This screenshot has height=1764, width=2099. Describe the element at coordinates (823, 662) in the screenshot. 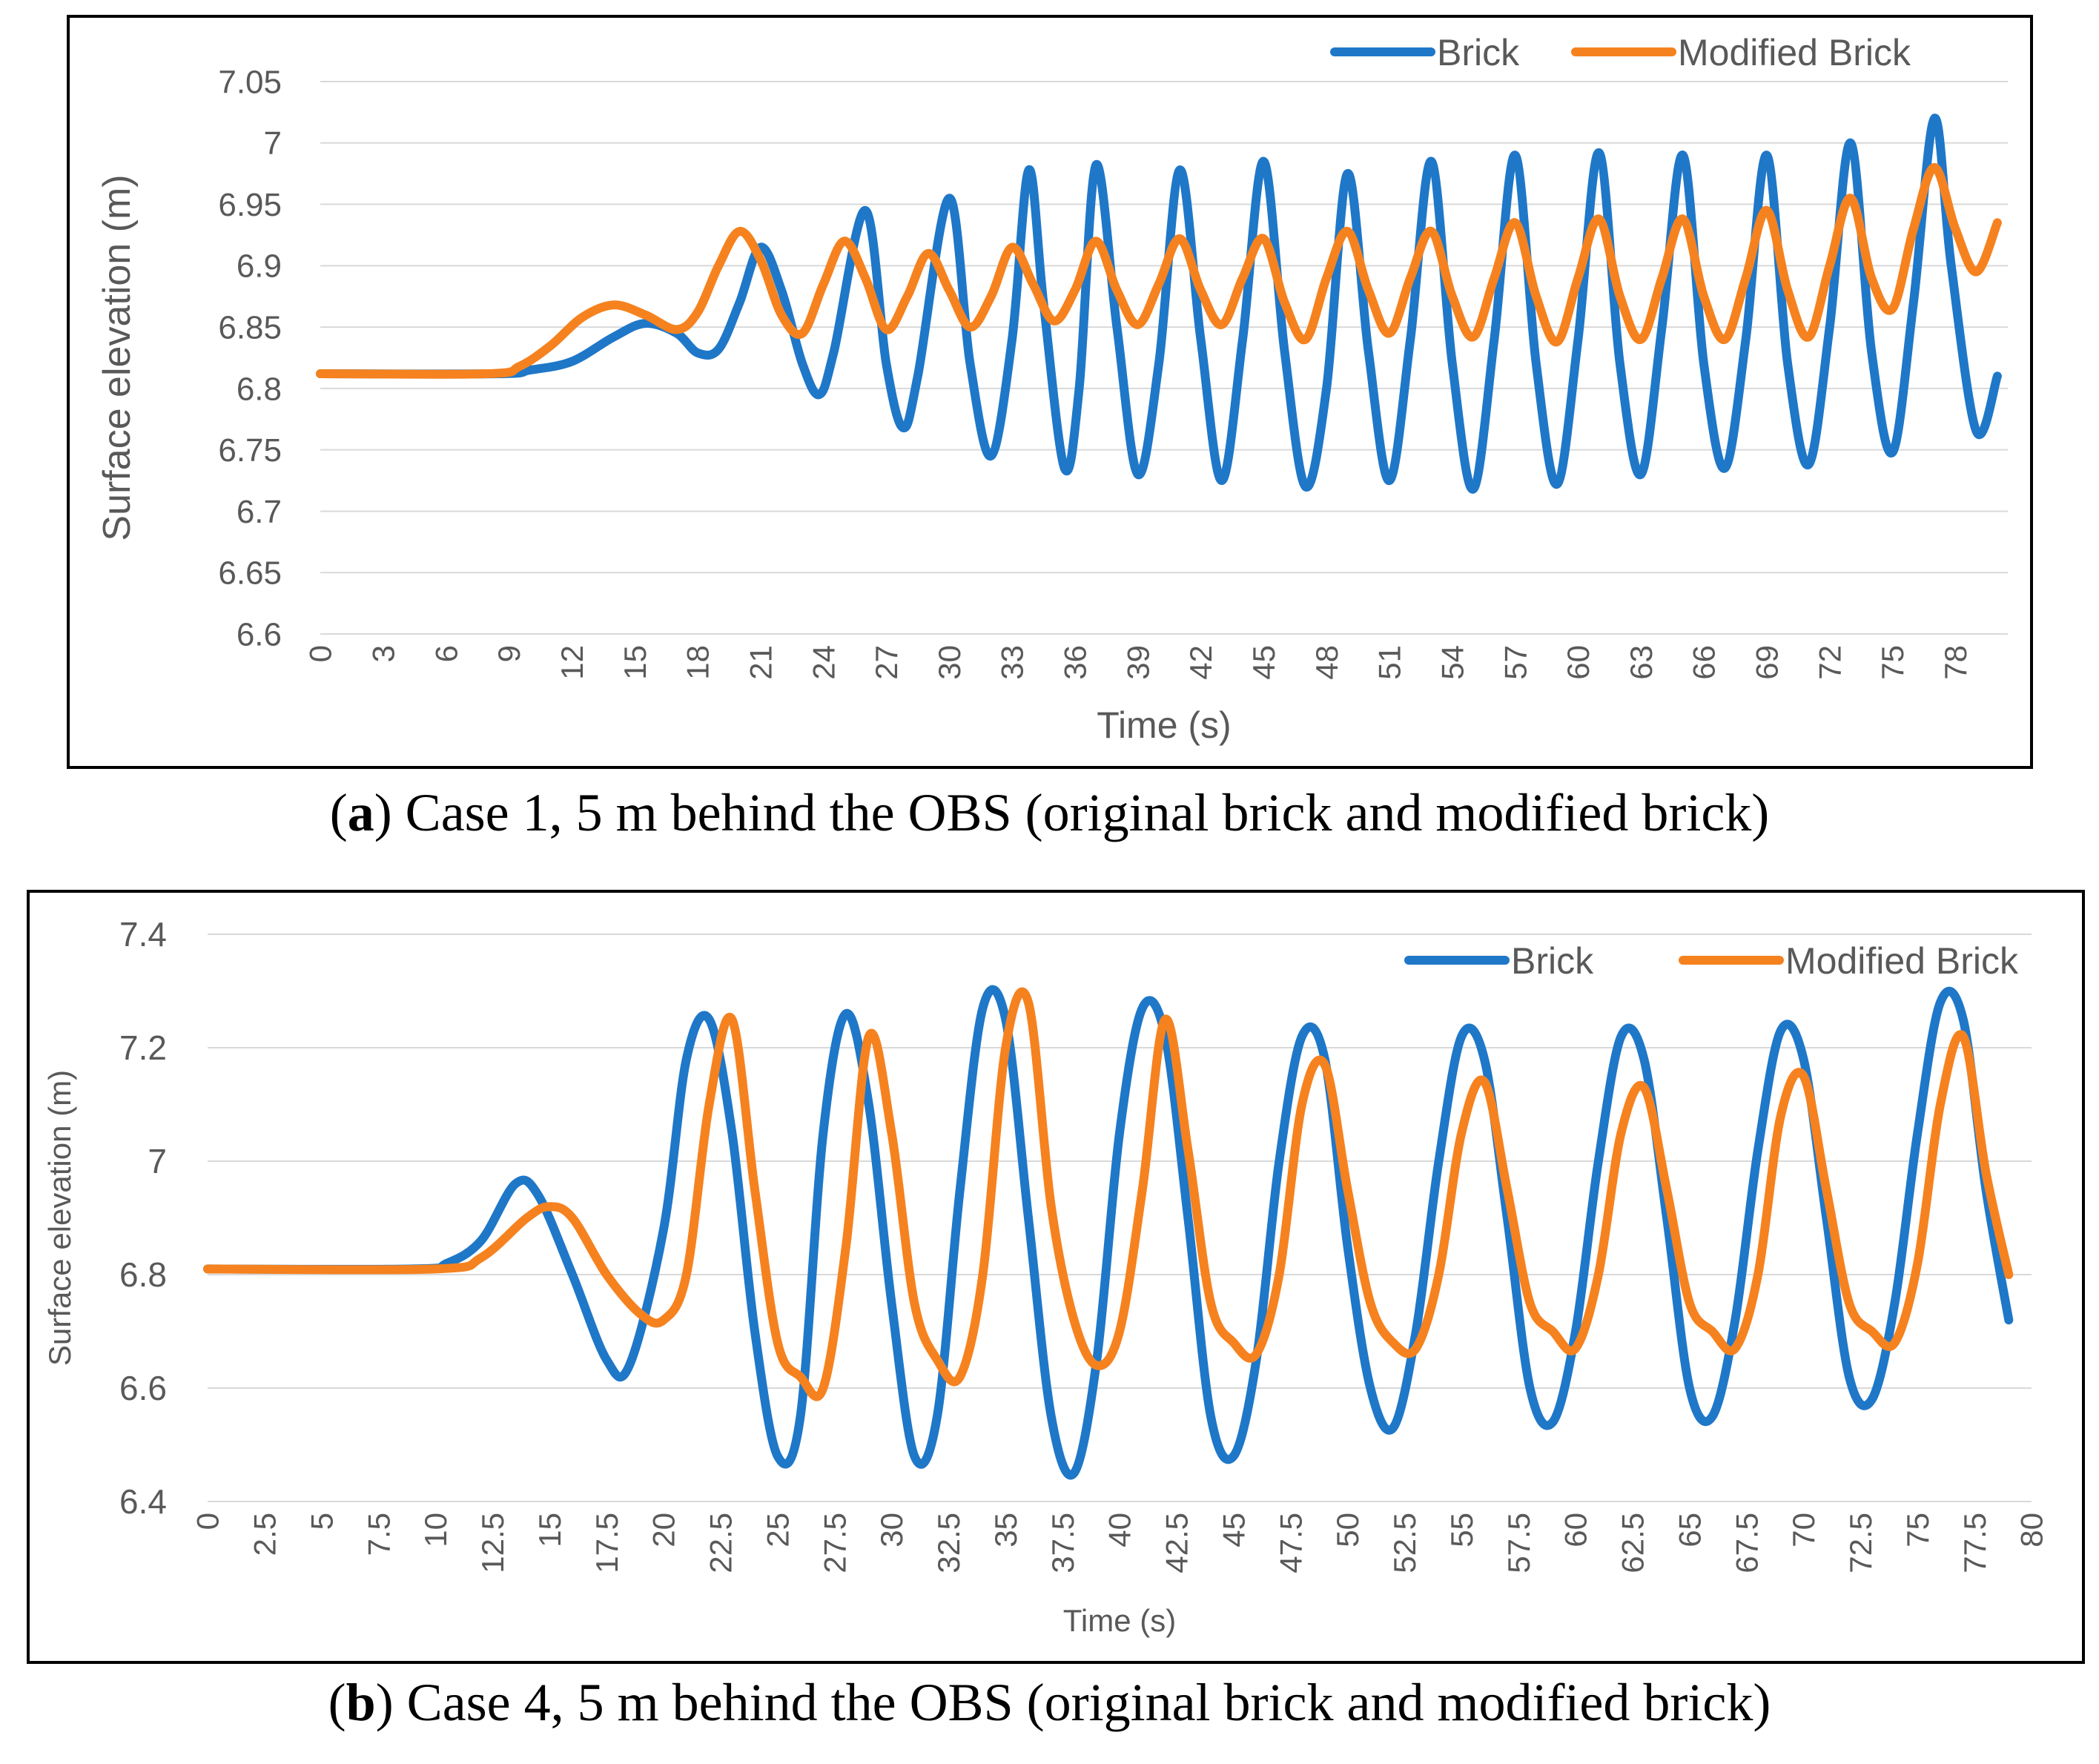

I see `x-tick-label: 24` at that location.